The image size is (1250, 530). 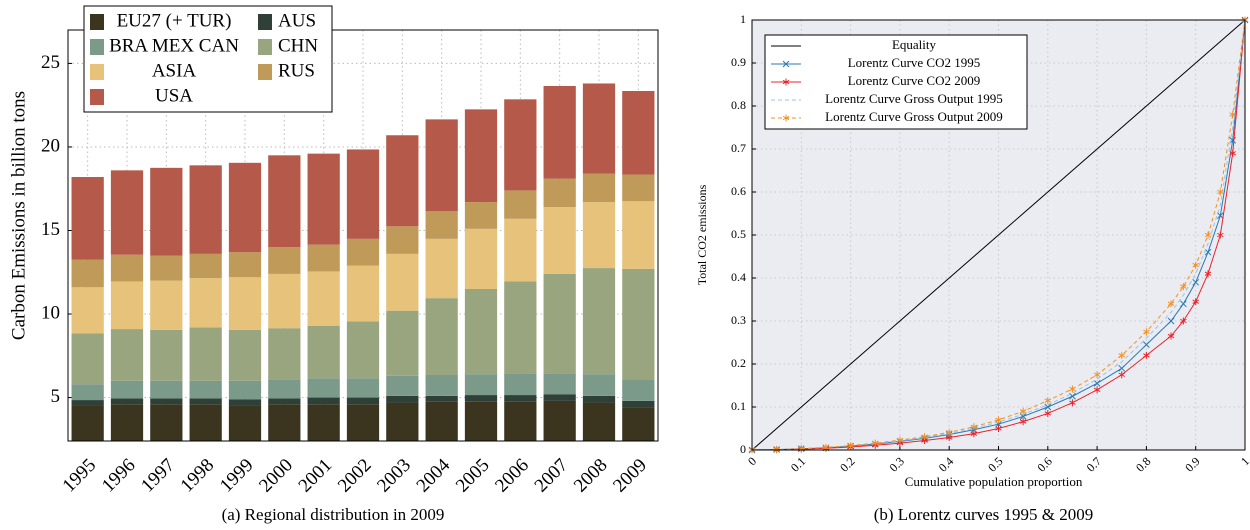 I want to click on y-tick-label: 0, so click(x=743, y=449).